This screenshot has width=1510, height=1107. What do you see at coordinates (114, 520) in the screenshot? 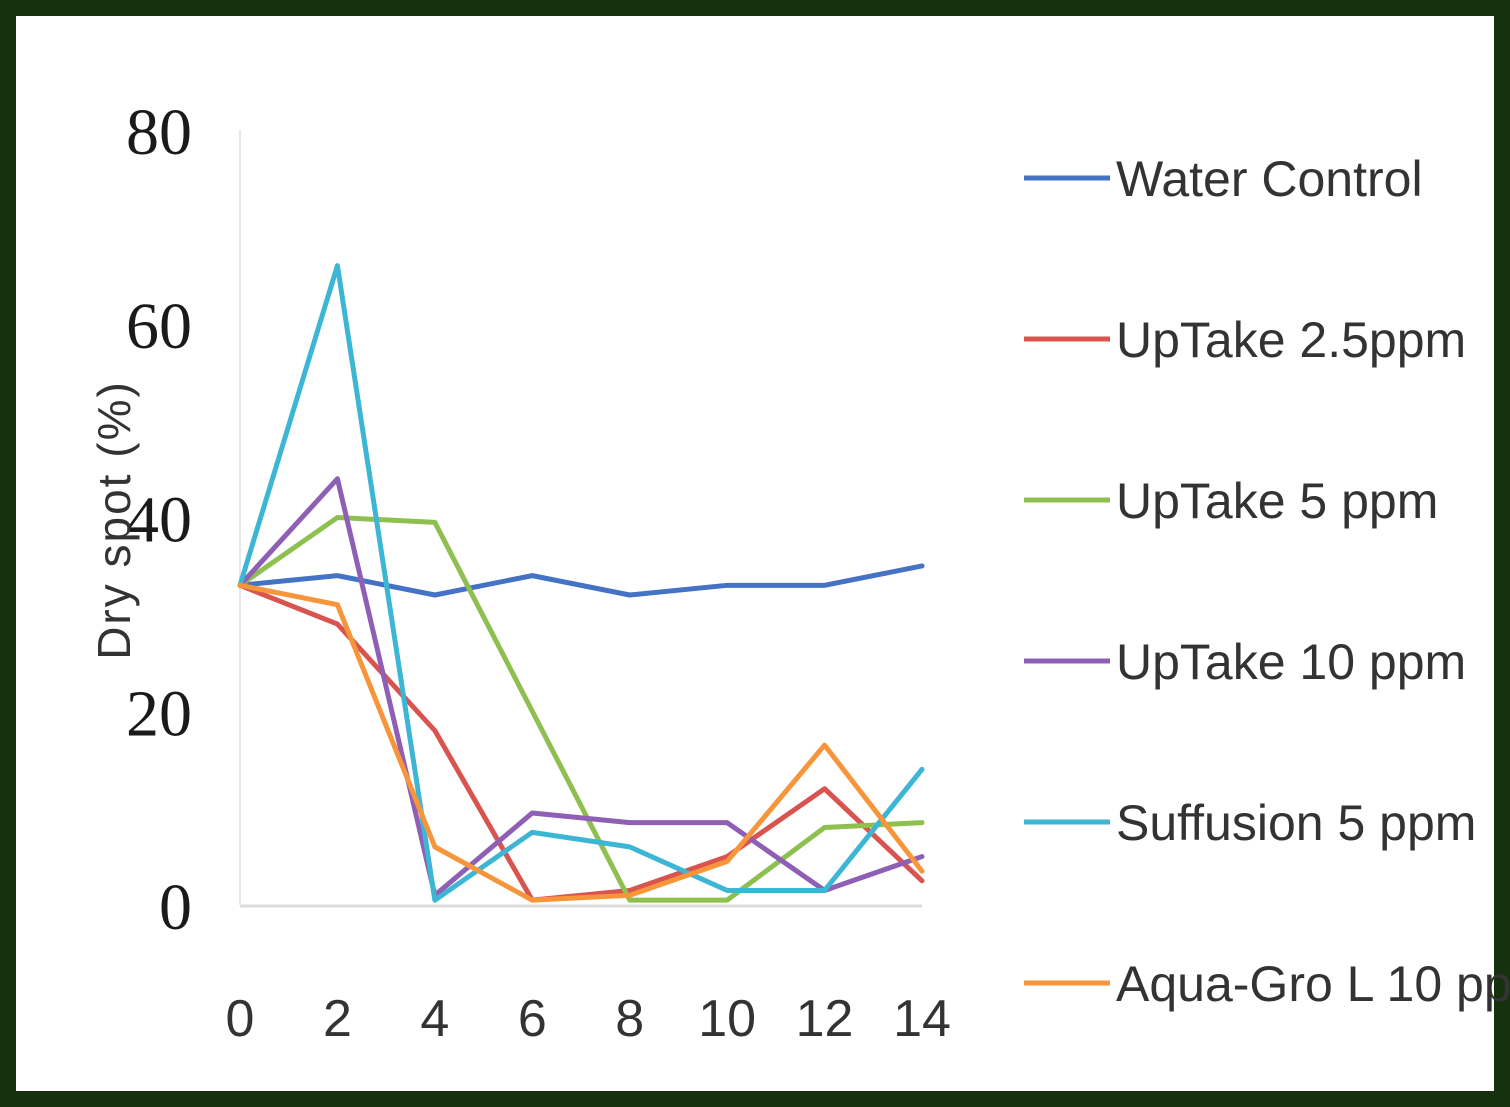
I see `y-axis-label: Dry spot (%)` at bounding box center [114, 520].